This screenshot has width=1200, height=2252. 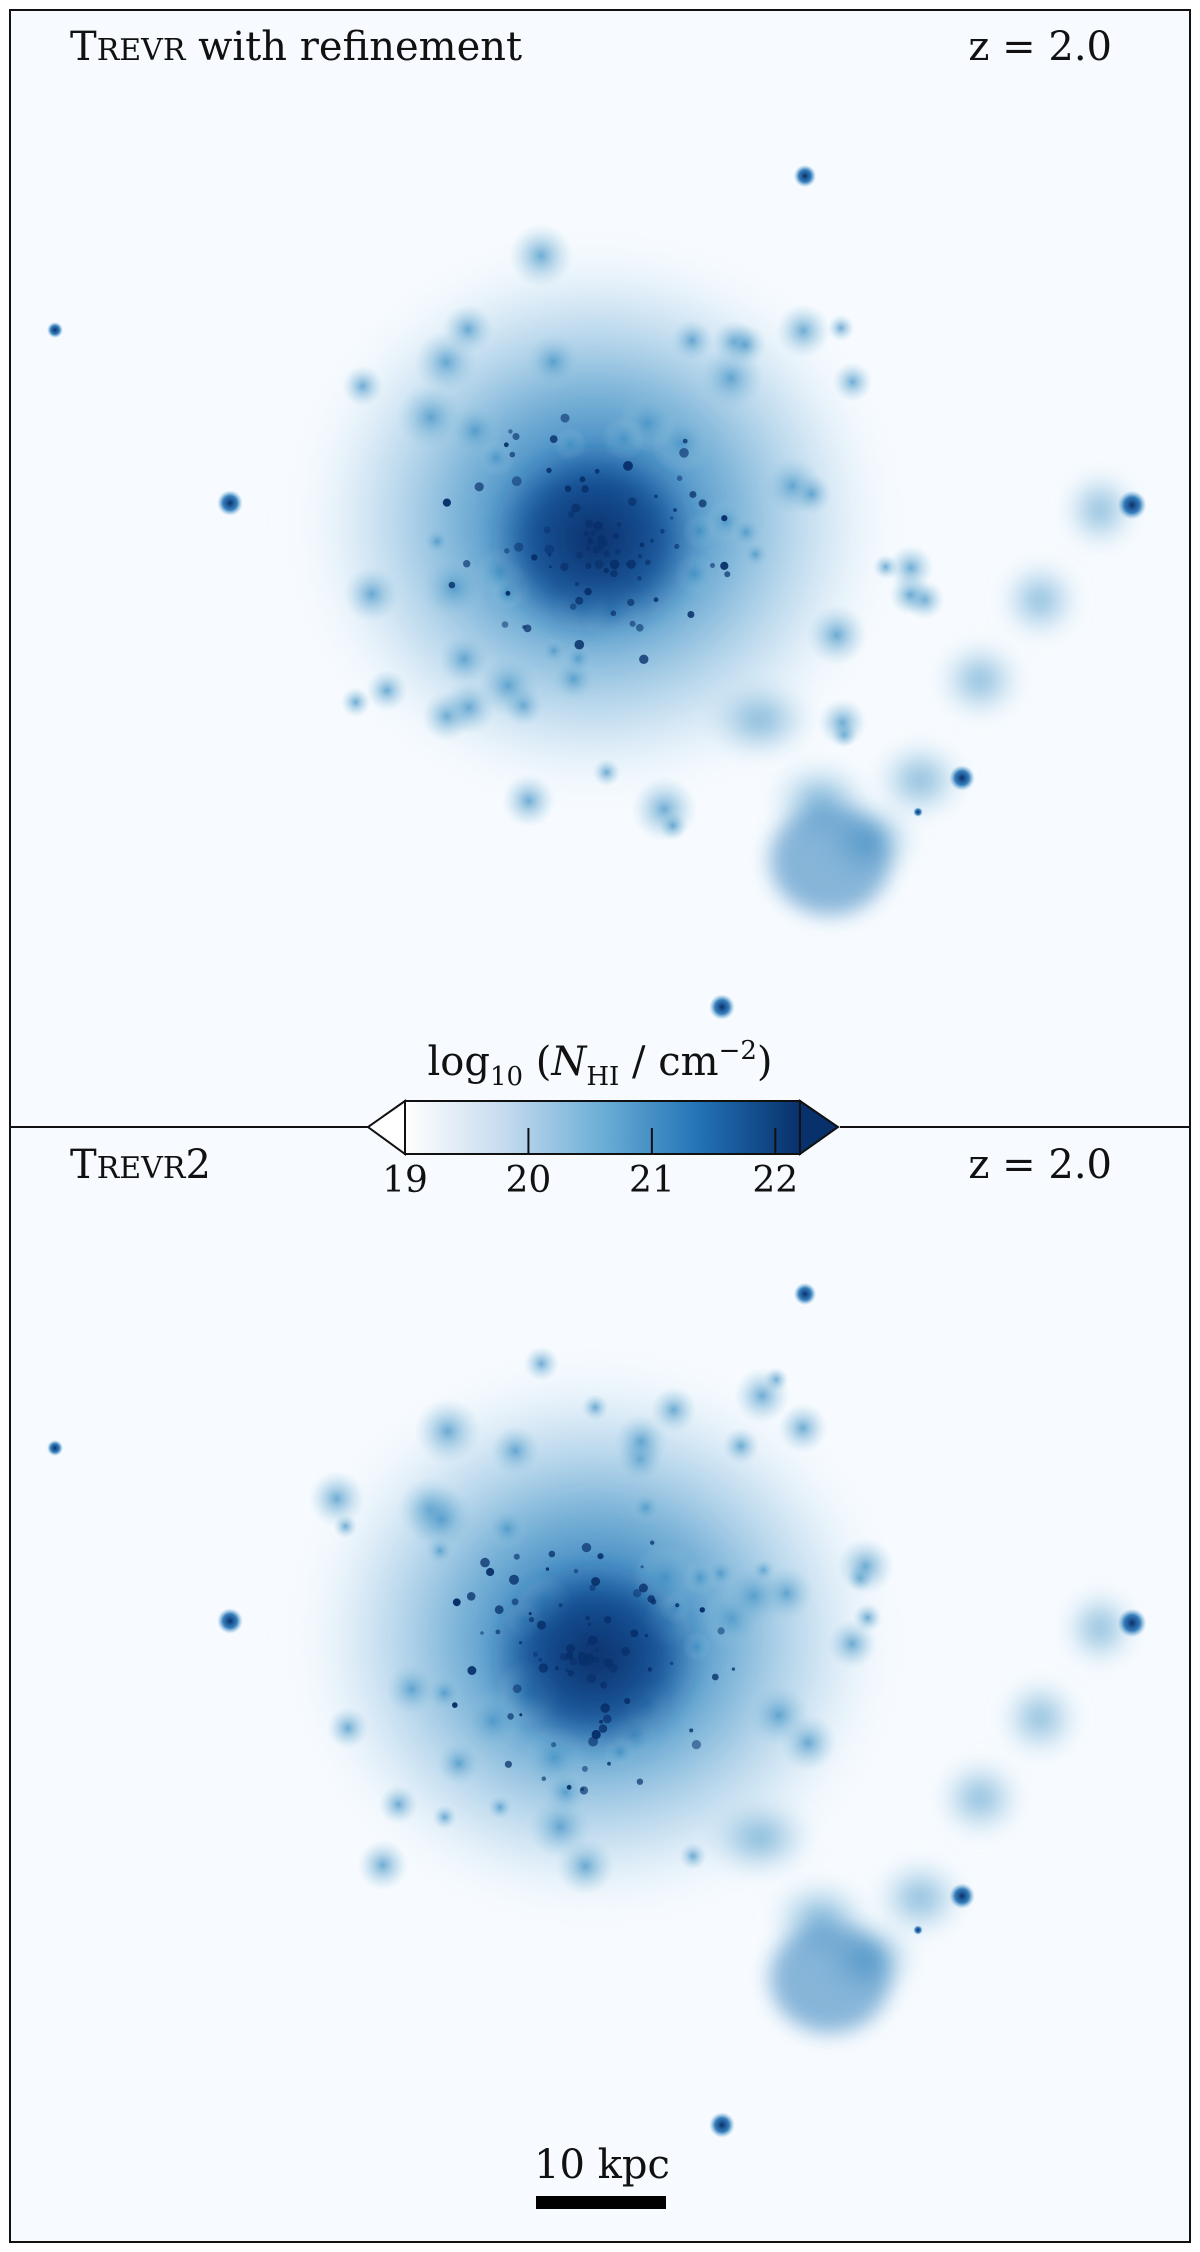 What do you see at coordinates (602, 1127) in the screenshot?
I see `colorbar-gradient` at bounding box center [602, 1127].